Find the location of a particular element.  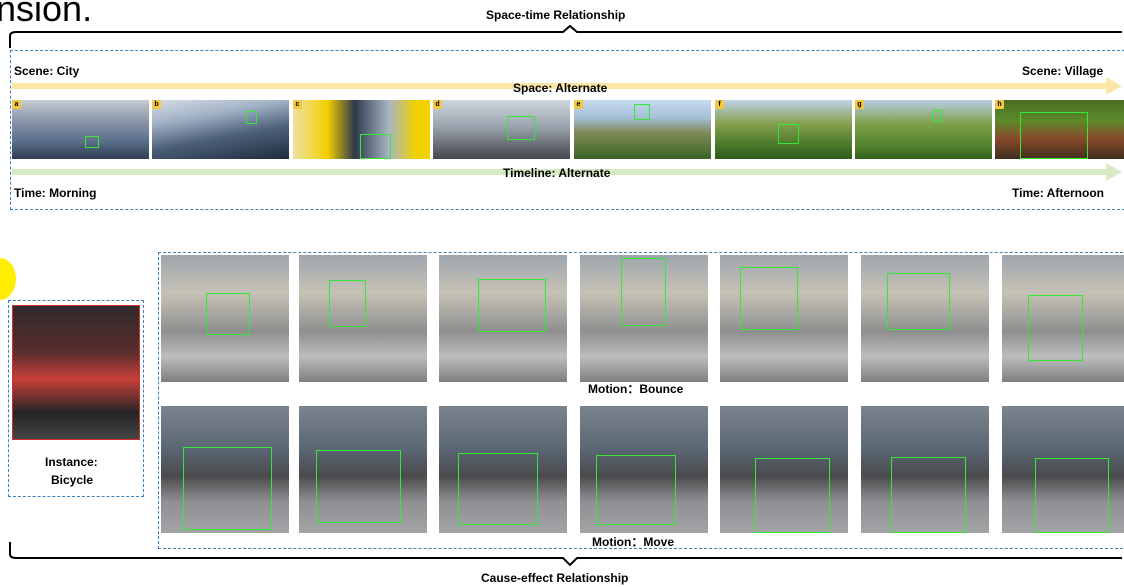

frame-a: a is located at coordinates (80, 129).